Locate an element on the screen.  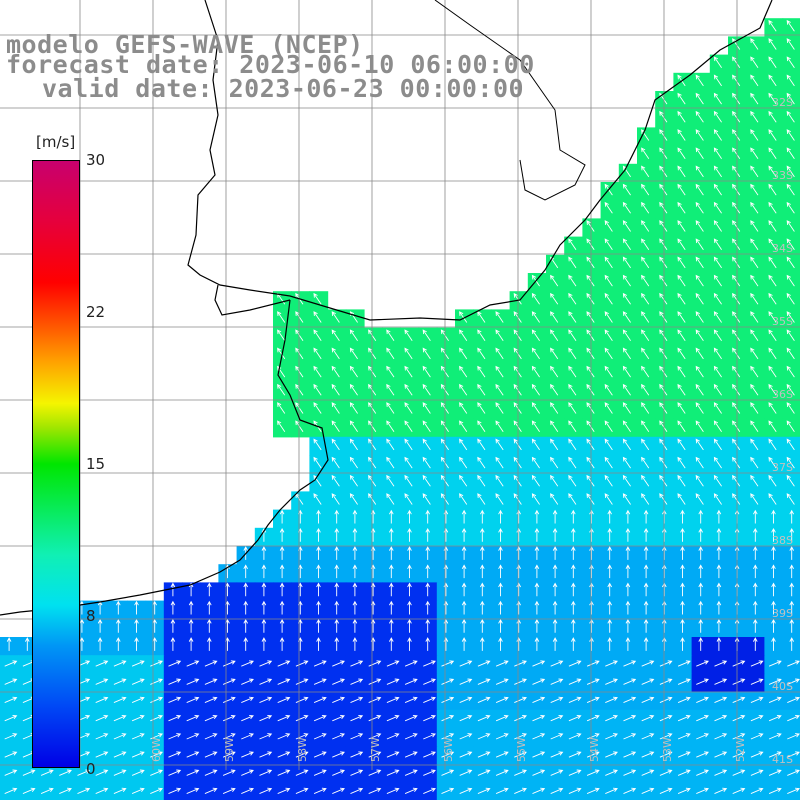
latitude-label: 38S is located at coordinates (782, 540).